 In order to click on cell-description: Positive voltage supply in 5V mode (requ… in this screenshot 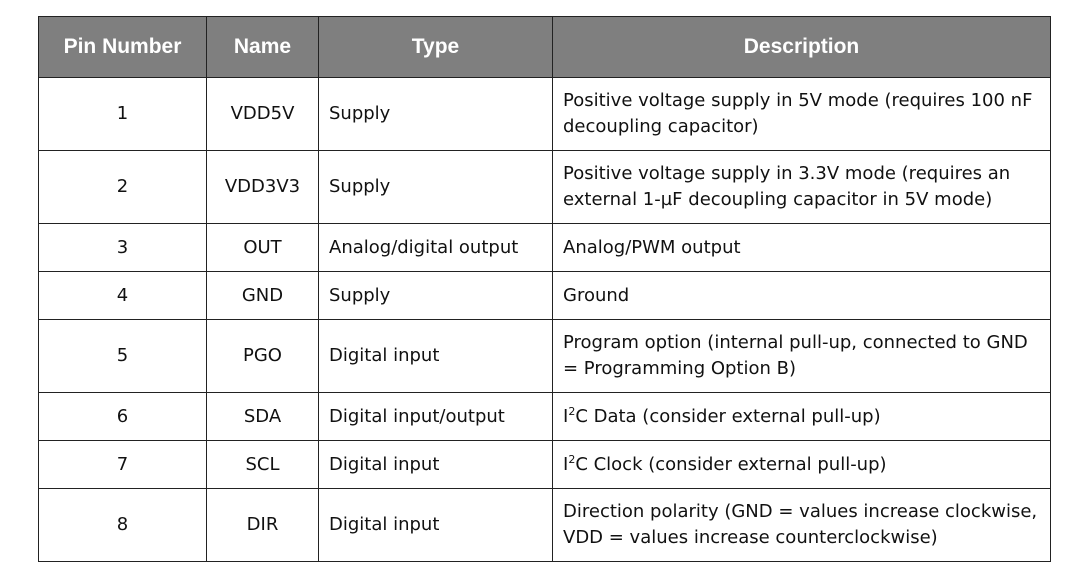, I will do `click(801, 114)`.